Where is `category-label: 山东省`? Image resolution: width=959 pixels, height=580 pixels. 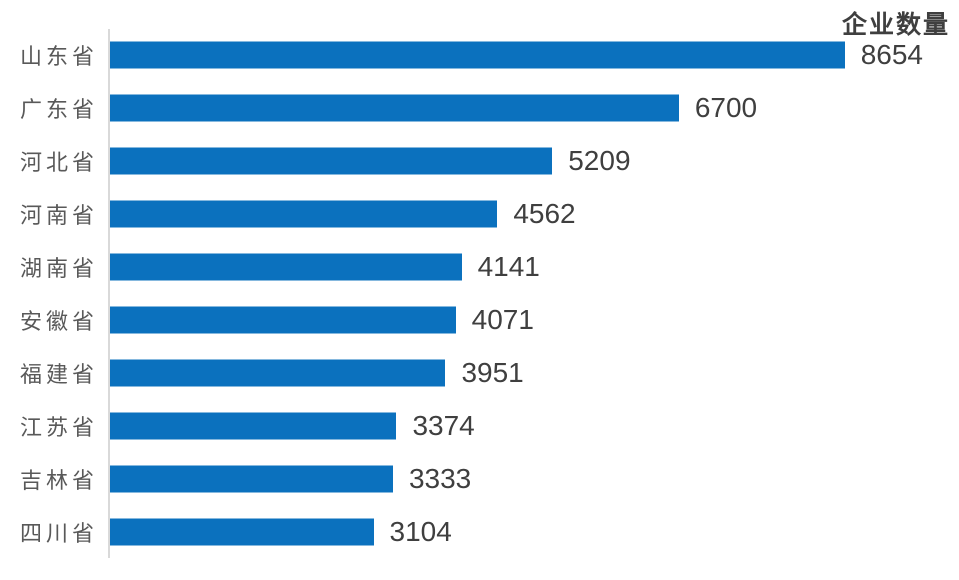 category-label: 山东省 is located at coordinates (58, 57).